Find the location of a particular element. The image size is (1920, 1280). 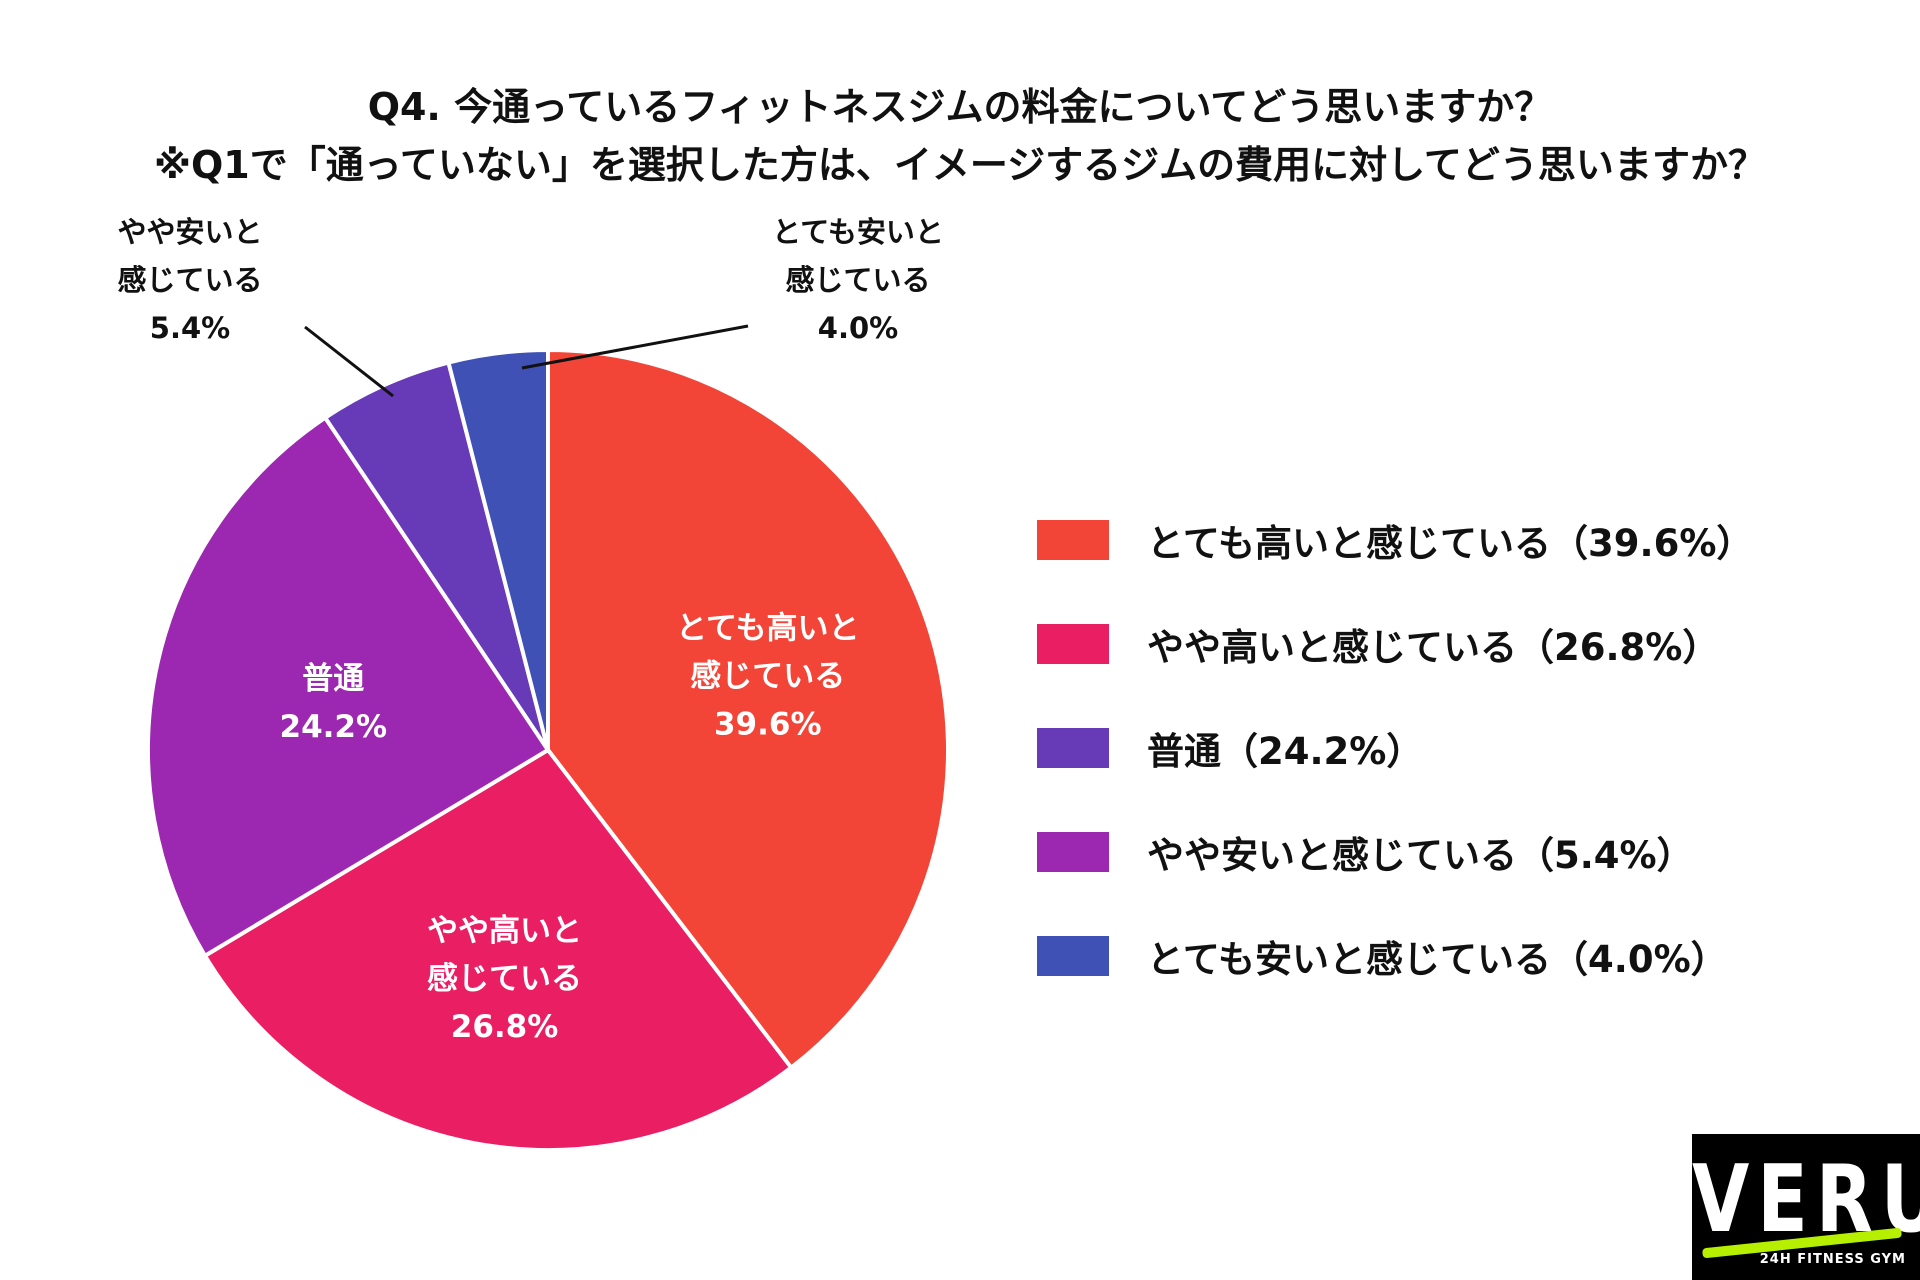

outside-label-3: やや安いと感じている 5.4% is located at coordinates (189, 280).